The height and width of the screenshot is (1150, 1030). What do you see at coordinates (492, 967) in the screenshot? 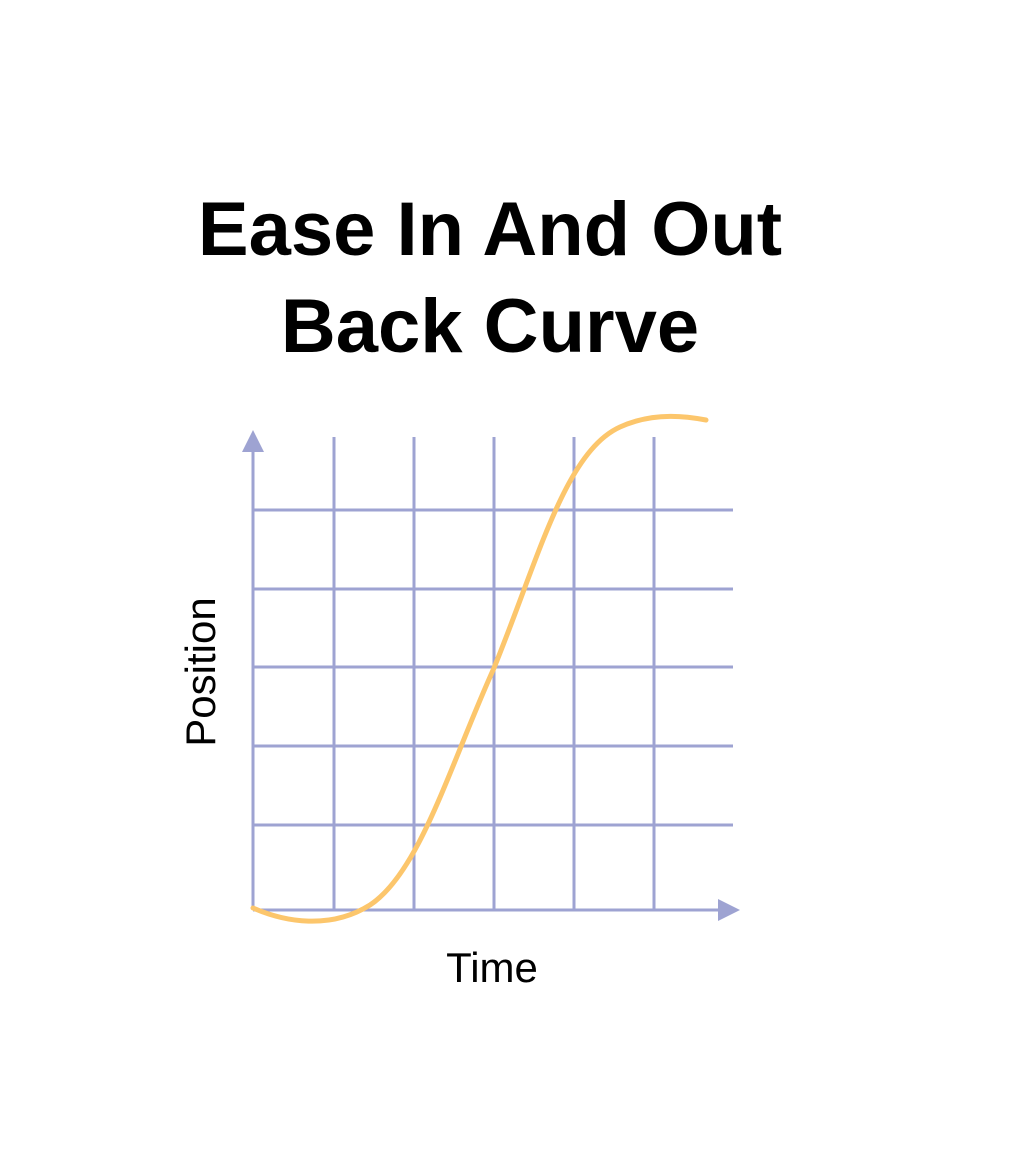
I see `x-axis-label: Time` at bounding box center [492, 967].